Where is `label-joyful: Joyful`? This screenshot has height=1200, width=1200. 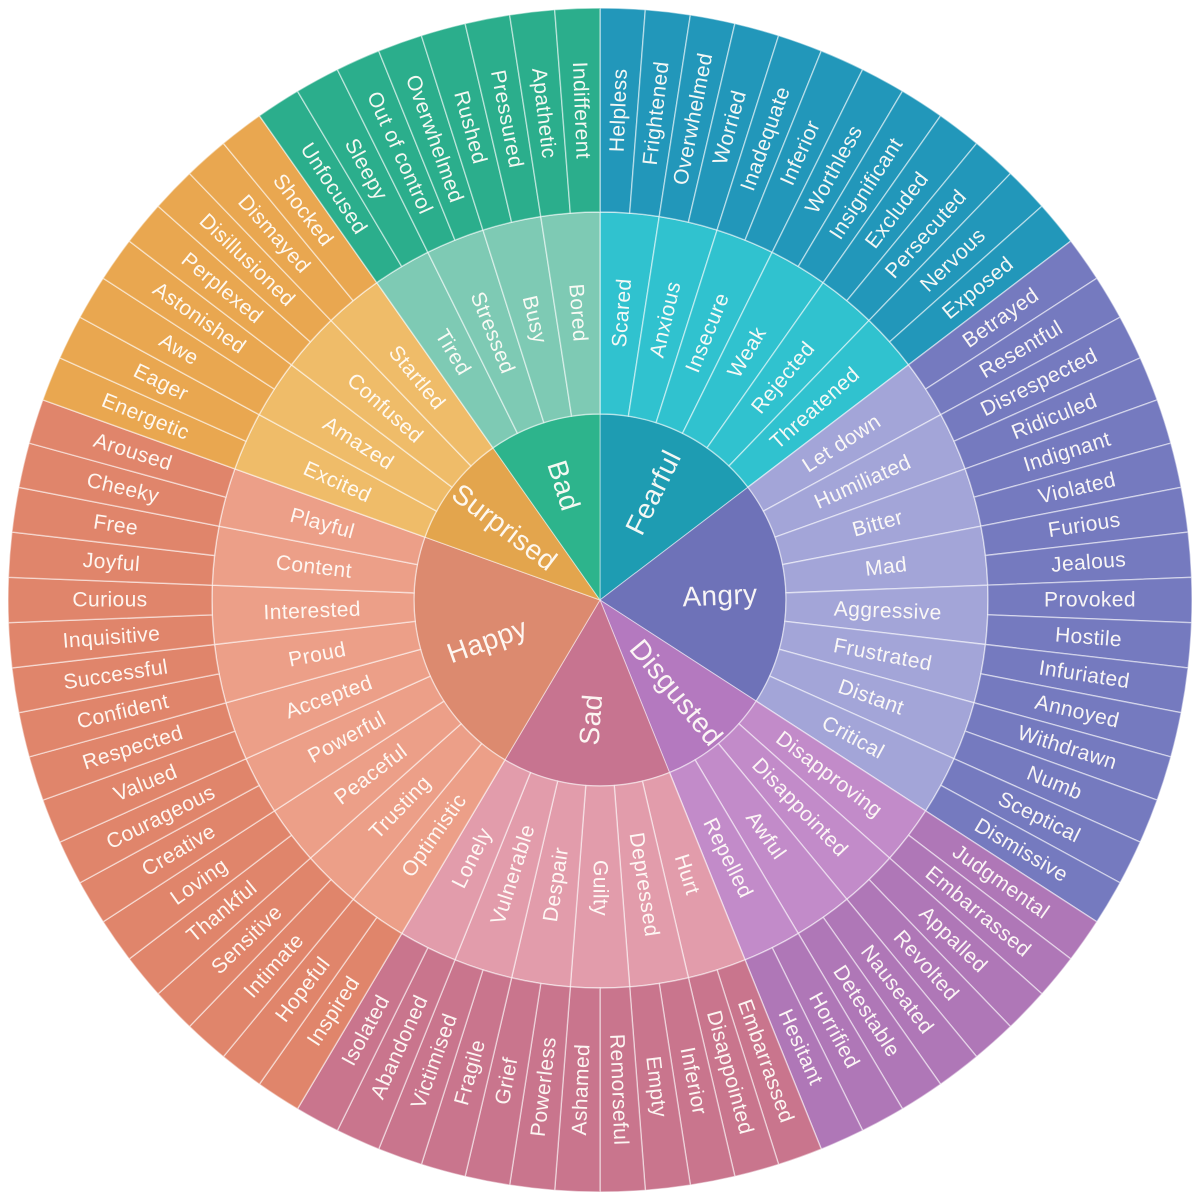
label-joyful: Joyful is located at coordinates (111, 562).